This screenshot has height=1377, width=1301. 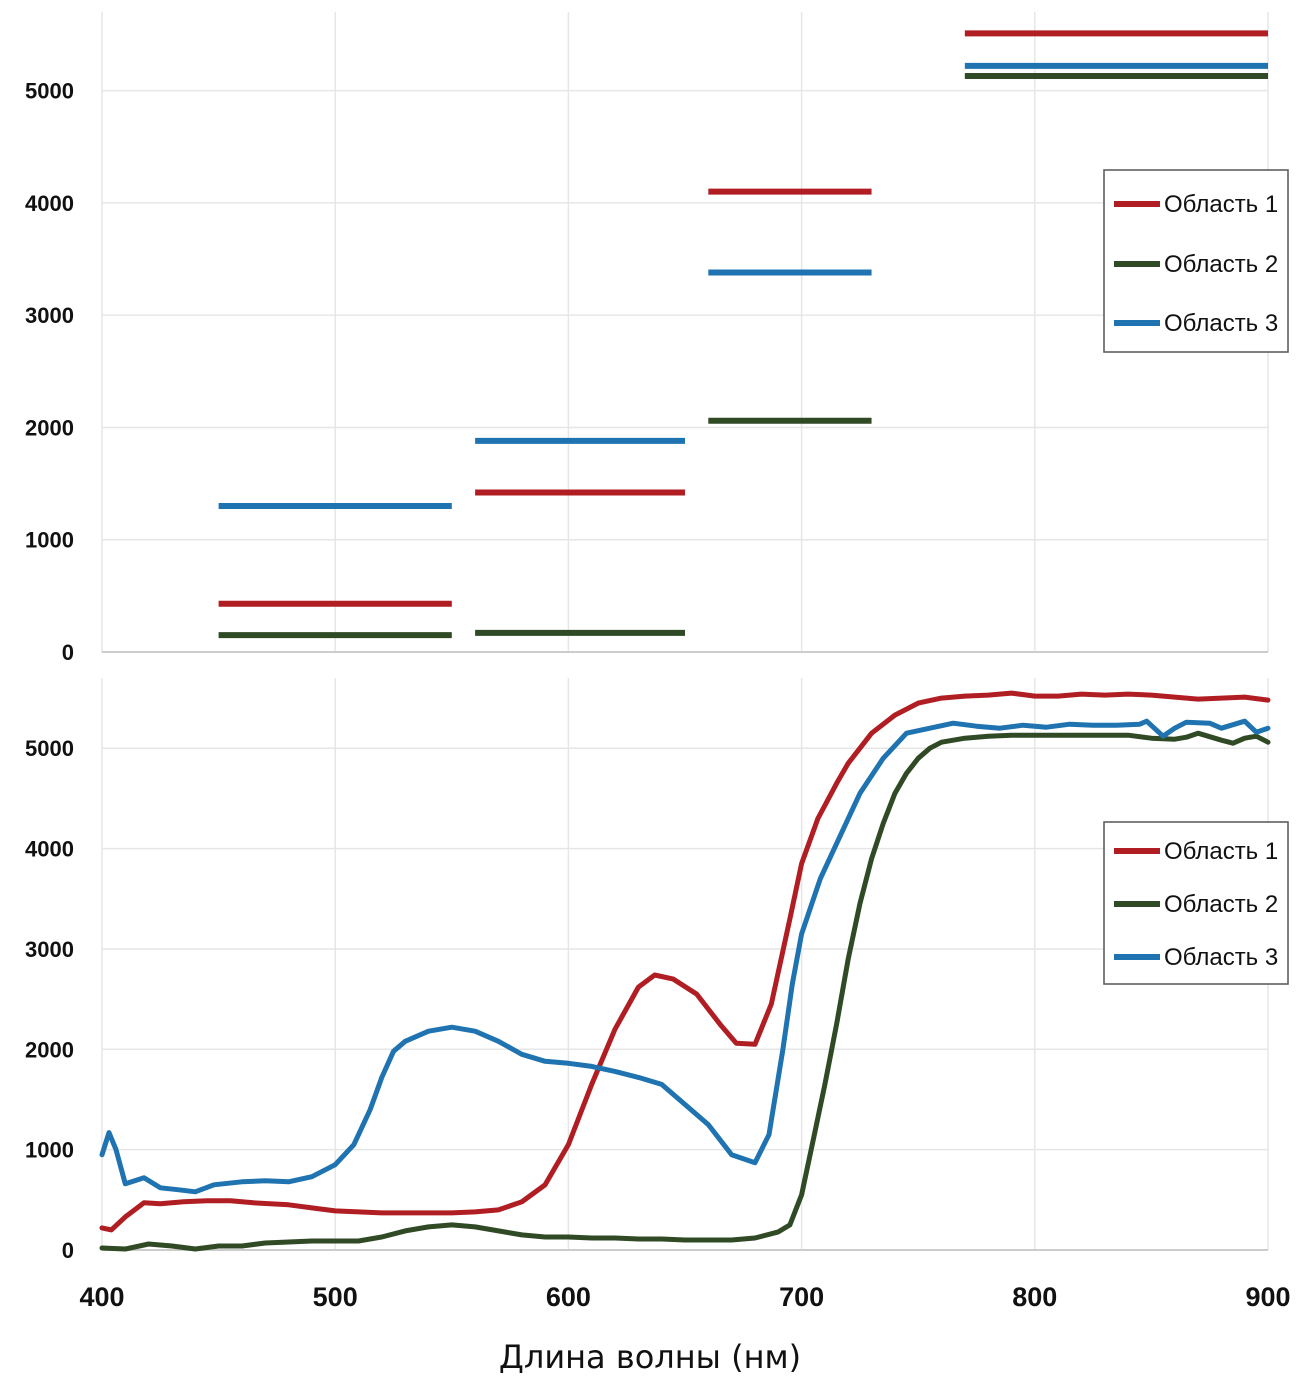 I want to click on x-tick-label: 600, so click(x=568, y=1297).